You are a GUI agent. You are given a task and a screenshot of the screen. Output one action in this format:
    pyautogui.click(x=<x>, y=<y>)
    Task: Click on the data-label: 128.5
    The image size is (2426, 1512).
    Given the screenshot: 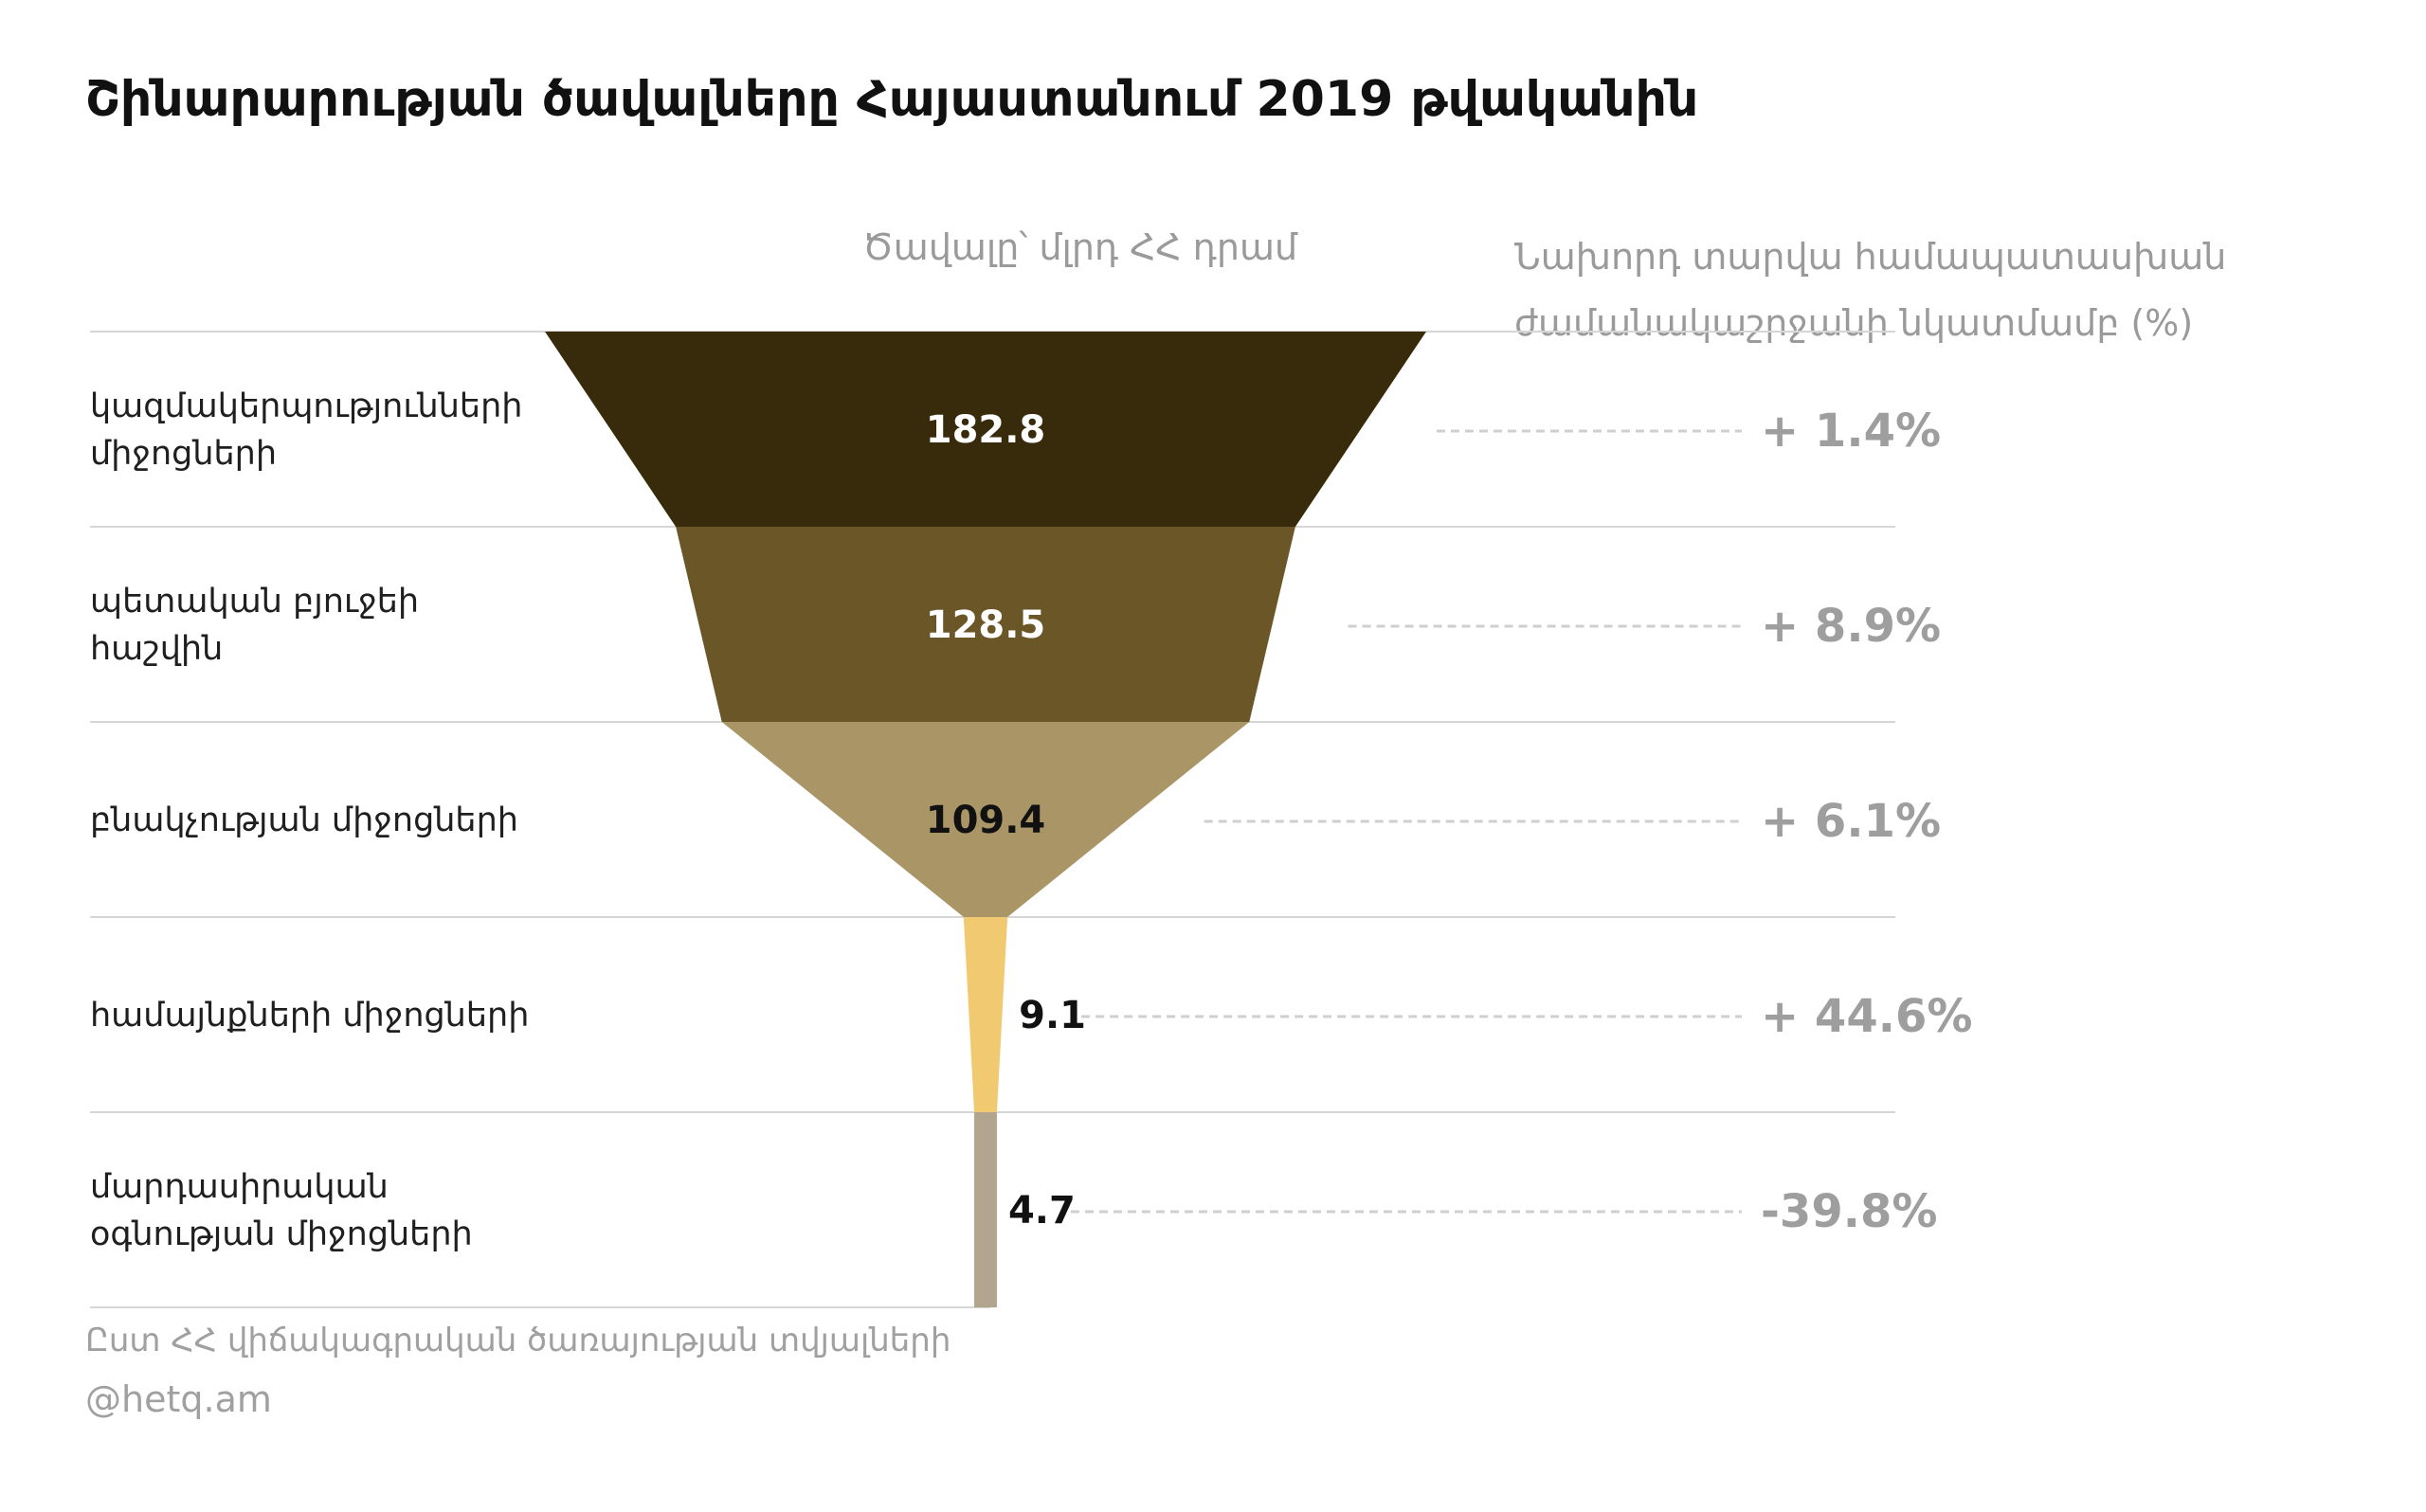 What is the action you would take?
    pyautogui.click(x=986, y=625)
    